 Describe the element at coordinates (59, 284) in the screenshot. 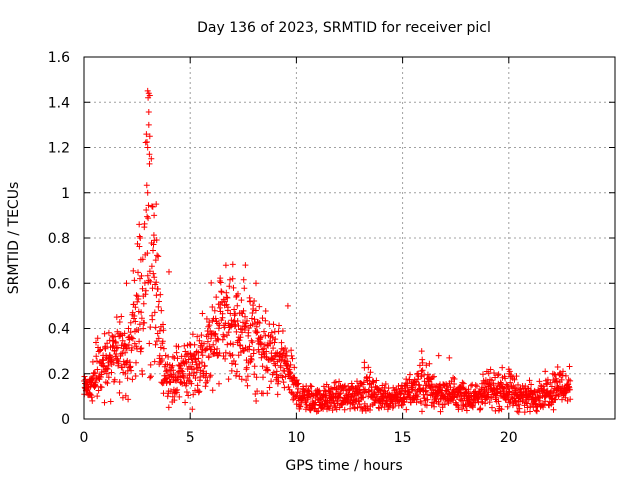

I see `y-tick-label: 0.6` at that location.